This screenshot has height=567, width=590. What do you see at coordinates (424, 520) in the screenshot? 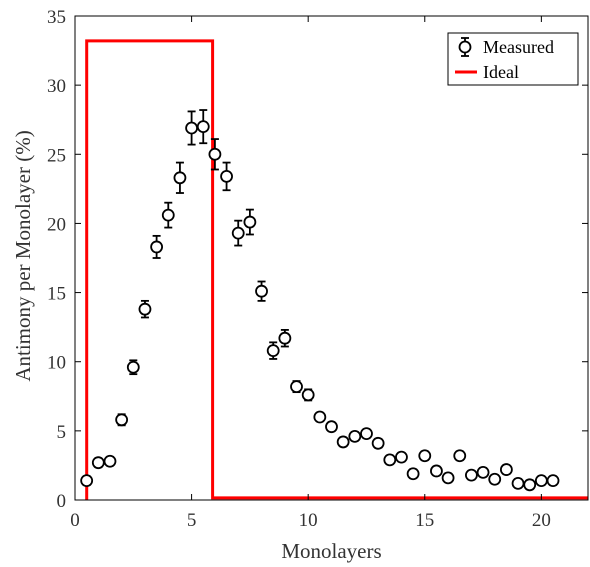
I see `x-tick-label: 15` at bounding box center [424, 520].